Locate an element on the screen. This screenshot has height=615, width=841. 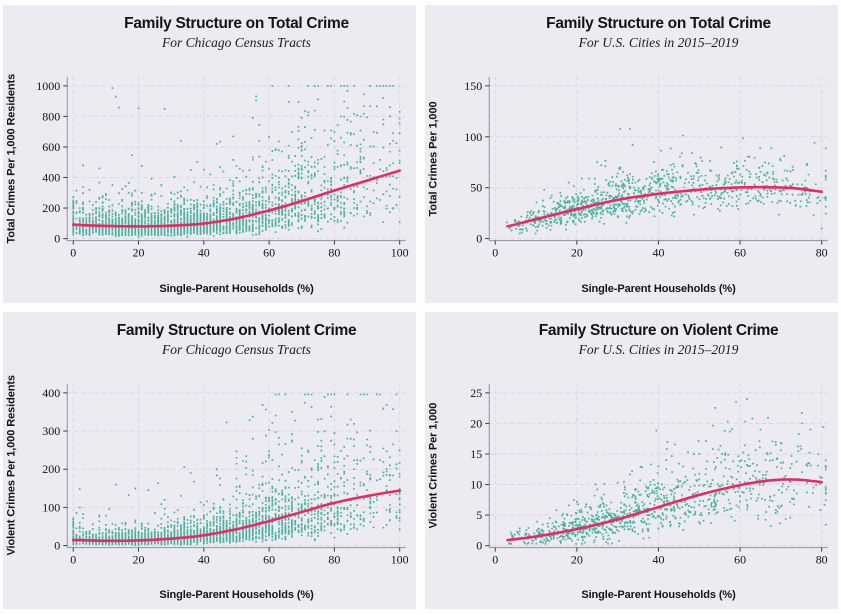
svg-text: 50 is located at coordinates (476, 188).